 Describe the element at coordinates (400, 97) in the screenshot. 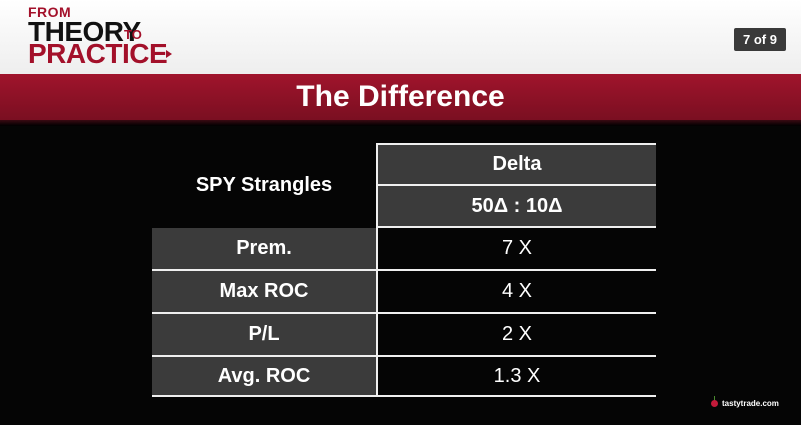

I see `slide-title: The Difference` at that location.